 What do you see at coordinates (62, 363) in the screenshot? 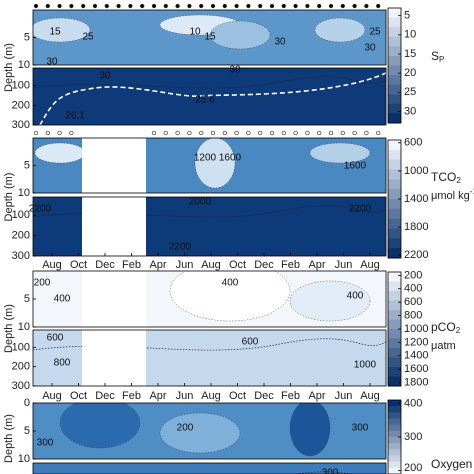
I see `contour-label: 800` at bounding box center [62, 363].